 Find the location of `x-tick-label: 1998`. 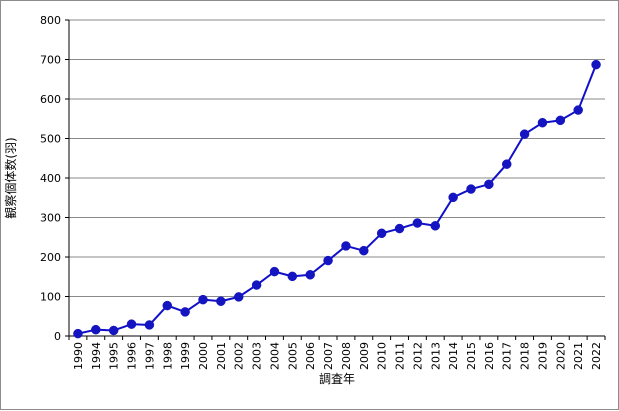

x-tick-label: 1998 is located at coordinates (167, 356).